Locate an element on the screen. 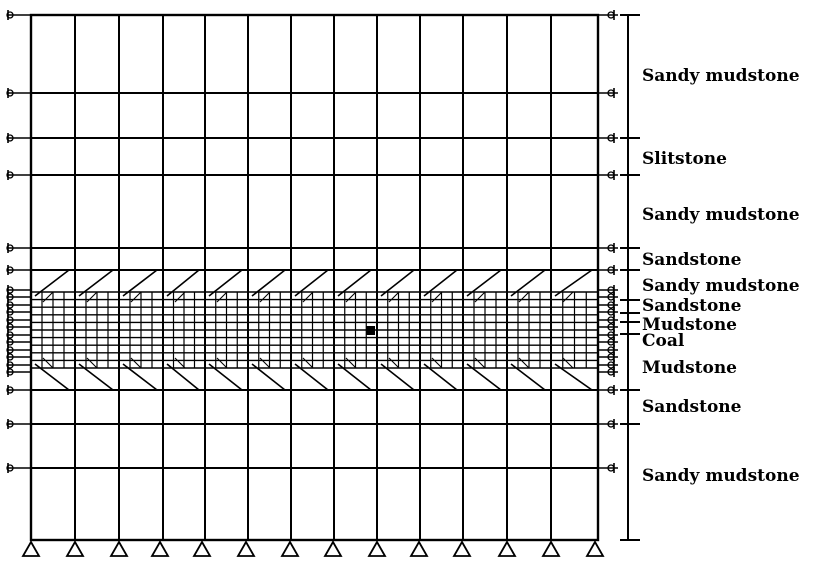 The height and width of the screenshot is (565, 840). layer-label: Slitstone is located at coordinates (684, 159).